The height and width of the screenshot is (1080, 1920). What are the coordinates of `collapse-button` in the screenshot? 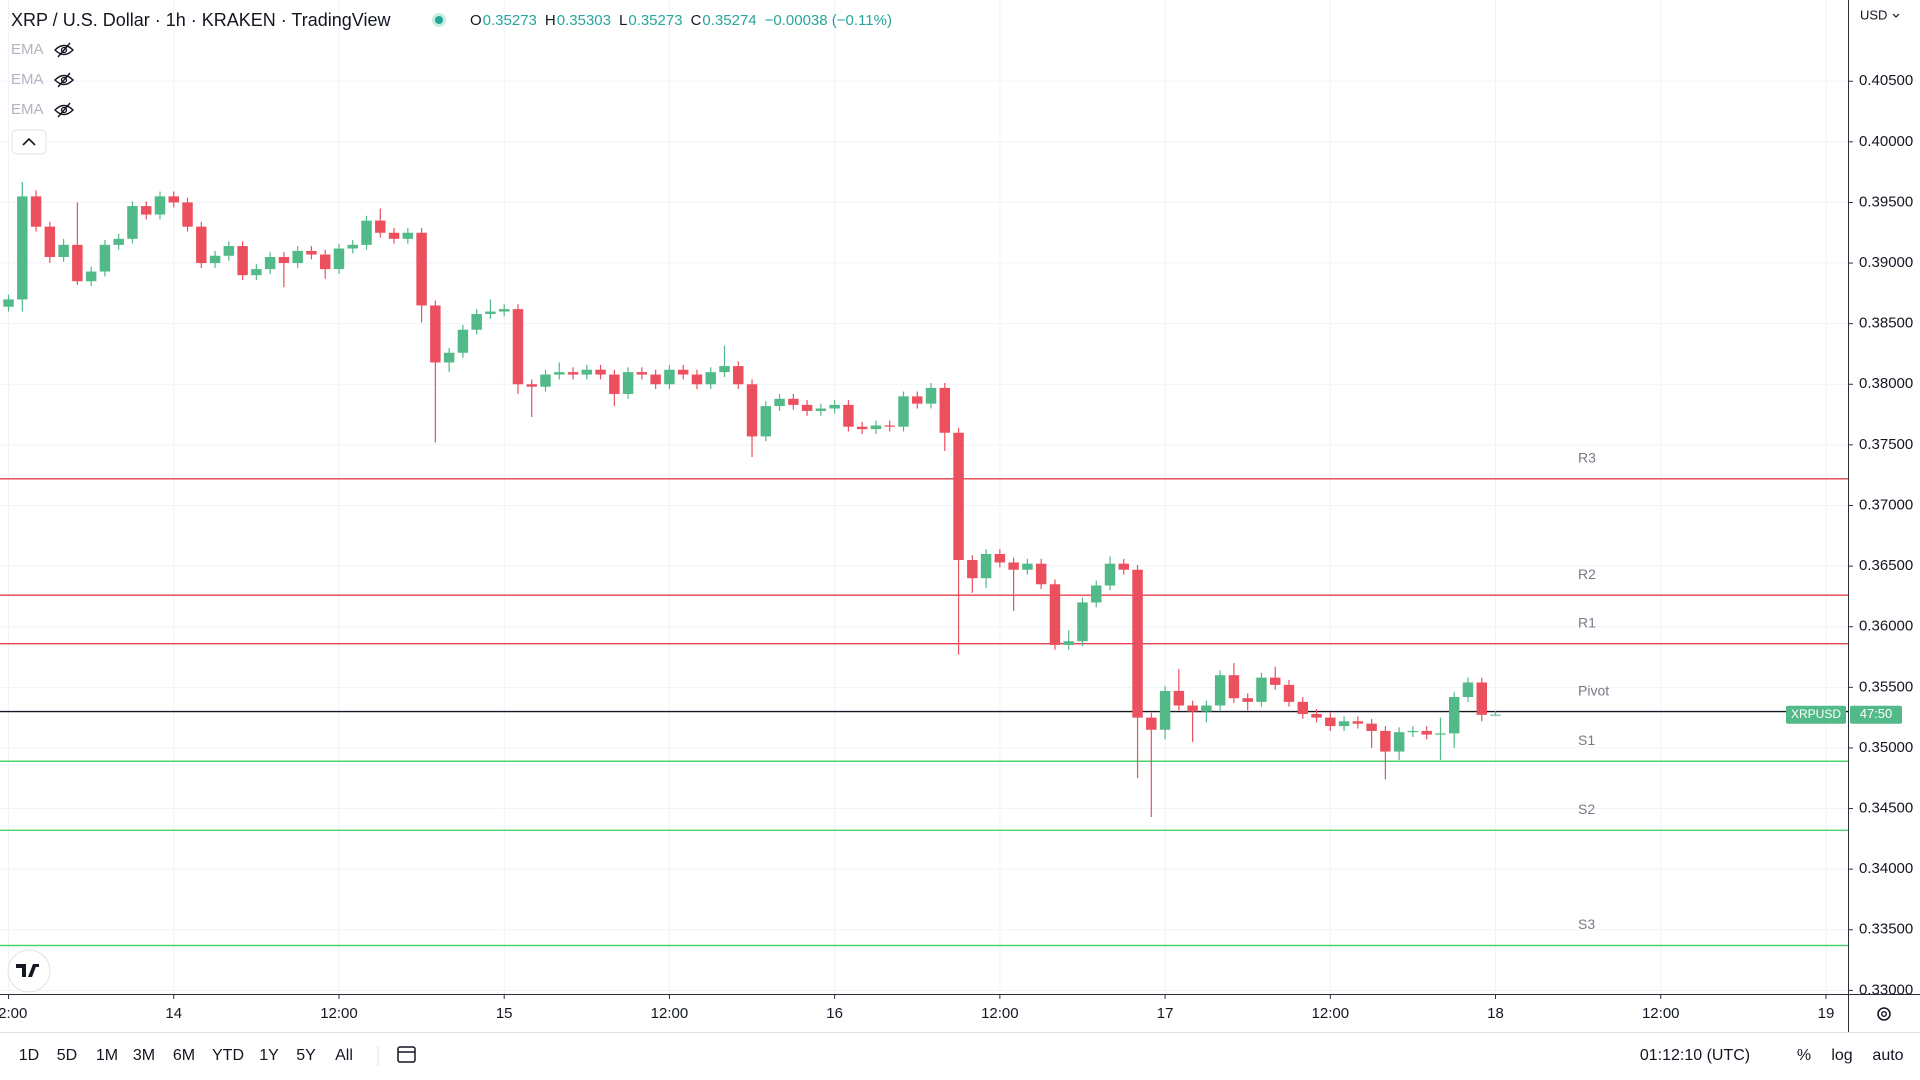 It's located at (29, 142).